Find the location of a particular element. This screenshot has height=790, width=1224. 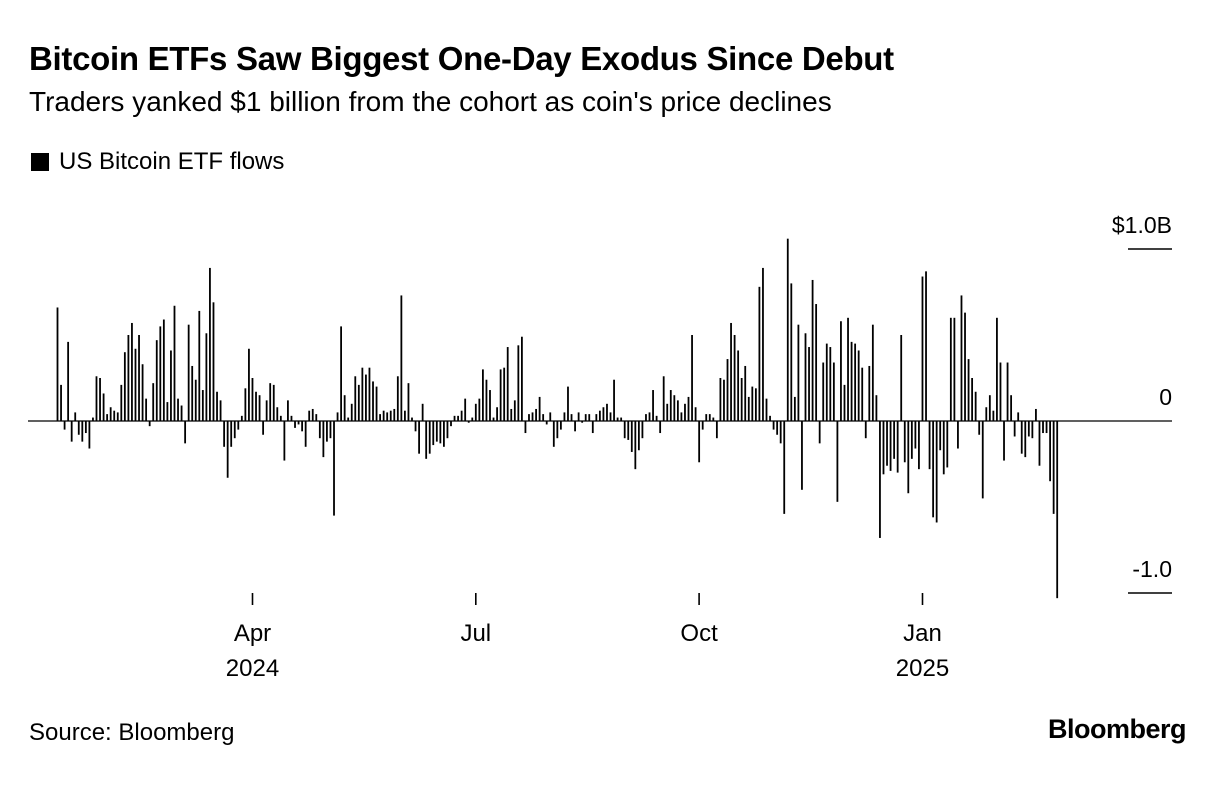

x-tick-month-label: Apr is located at coordinates (252, 633).